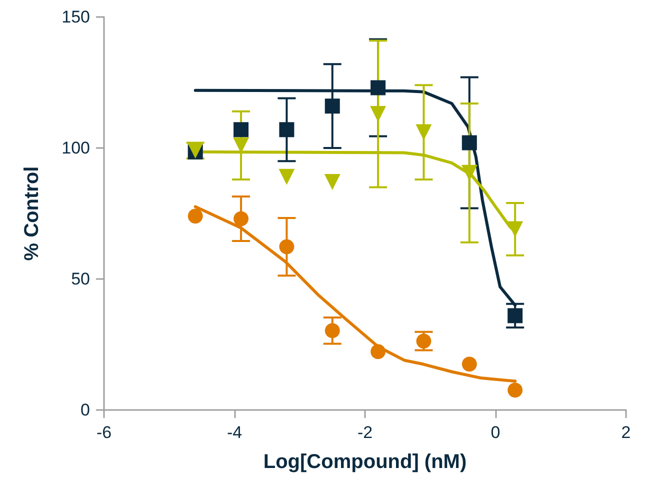 This screenshot has width=648, height=487. I want to click on x-tick-label: 0, so click(495, 432).